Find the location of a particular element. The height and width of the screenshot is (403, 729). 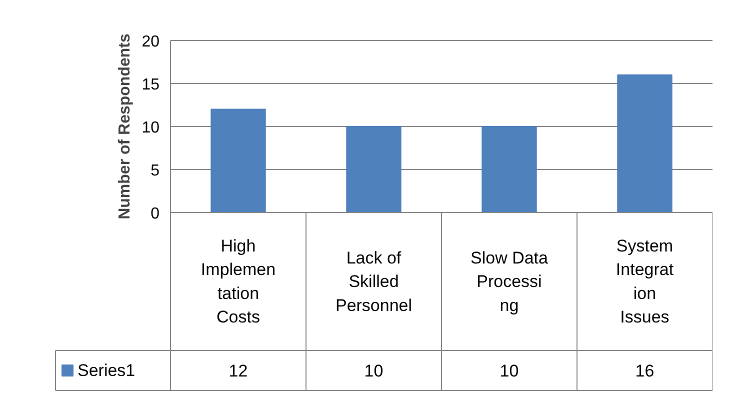

x-tick-label: High Implementation Costs is located at coordinates (238, 281).